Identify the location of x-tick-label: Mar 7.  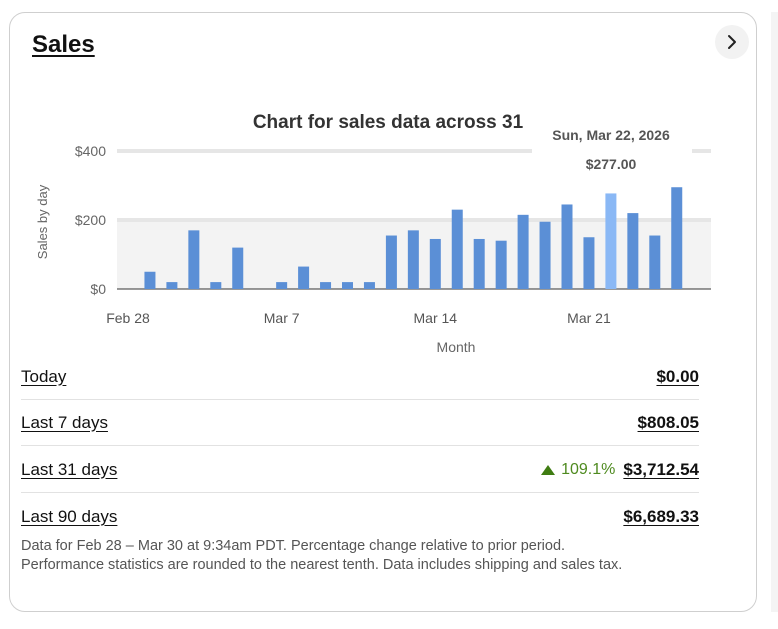
(282, 318).